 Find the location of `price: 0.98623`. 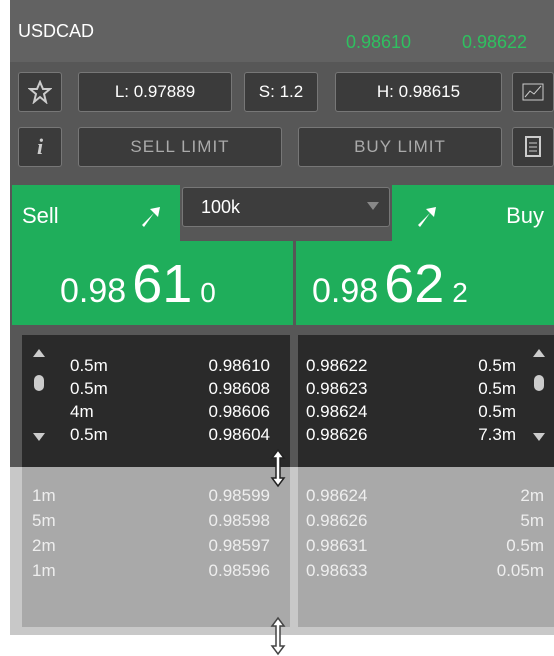

price: 0.98623 is located at coordinates (337, 388).